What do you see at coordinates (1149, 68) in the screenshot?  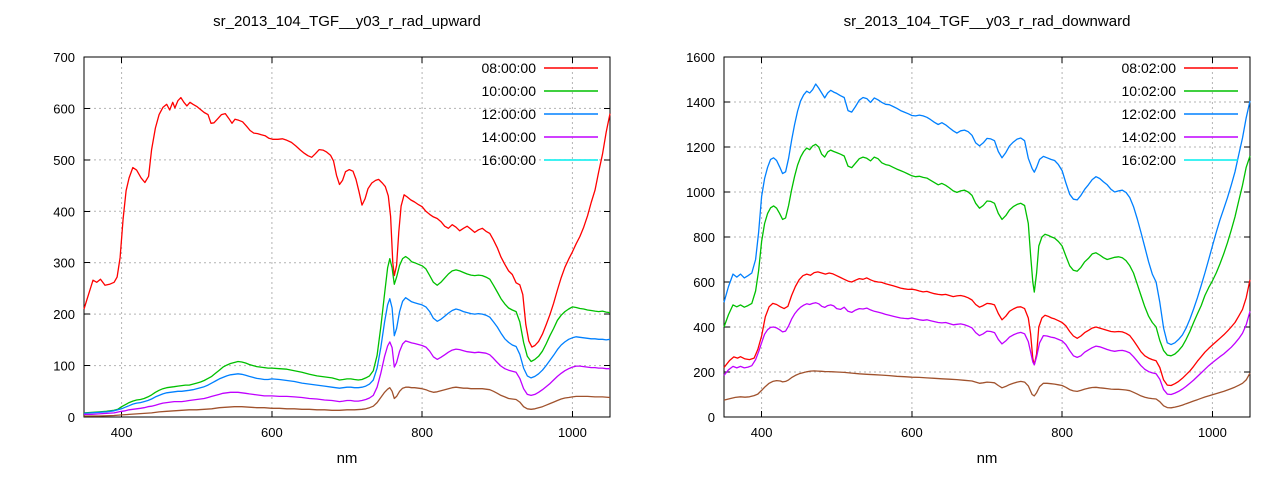 I see `legend-label: 08:02:00` at bounding box center [1149, 68].